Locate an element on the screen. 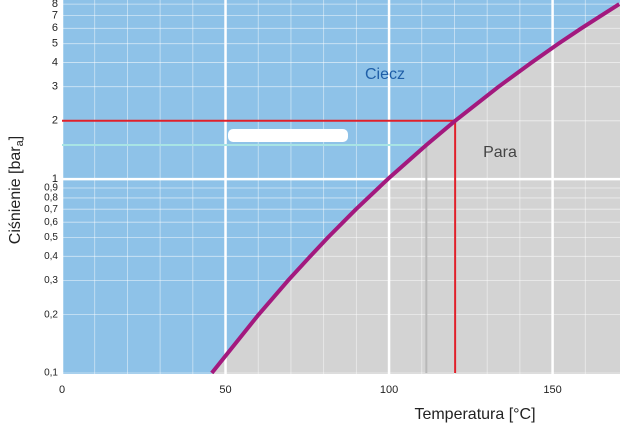  y-tick-label: 8 is located at coordinates (55, 5).